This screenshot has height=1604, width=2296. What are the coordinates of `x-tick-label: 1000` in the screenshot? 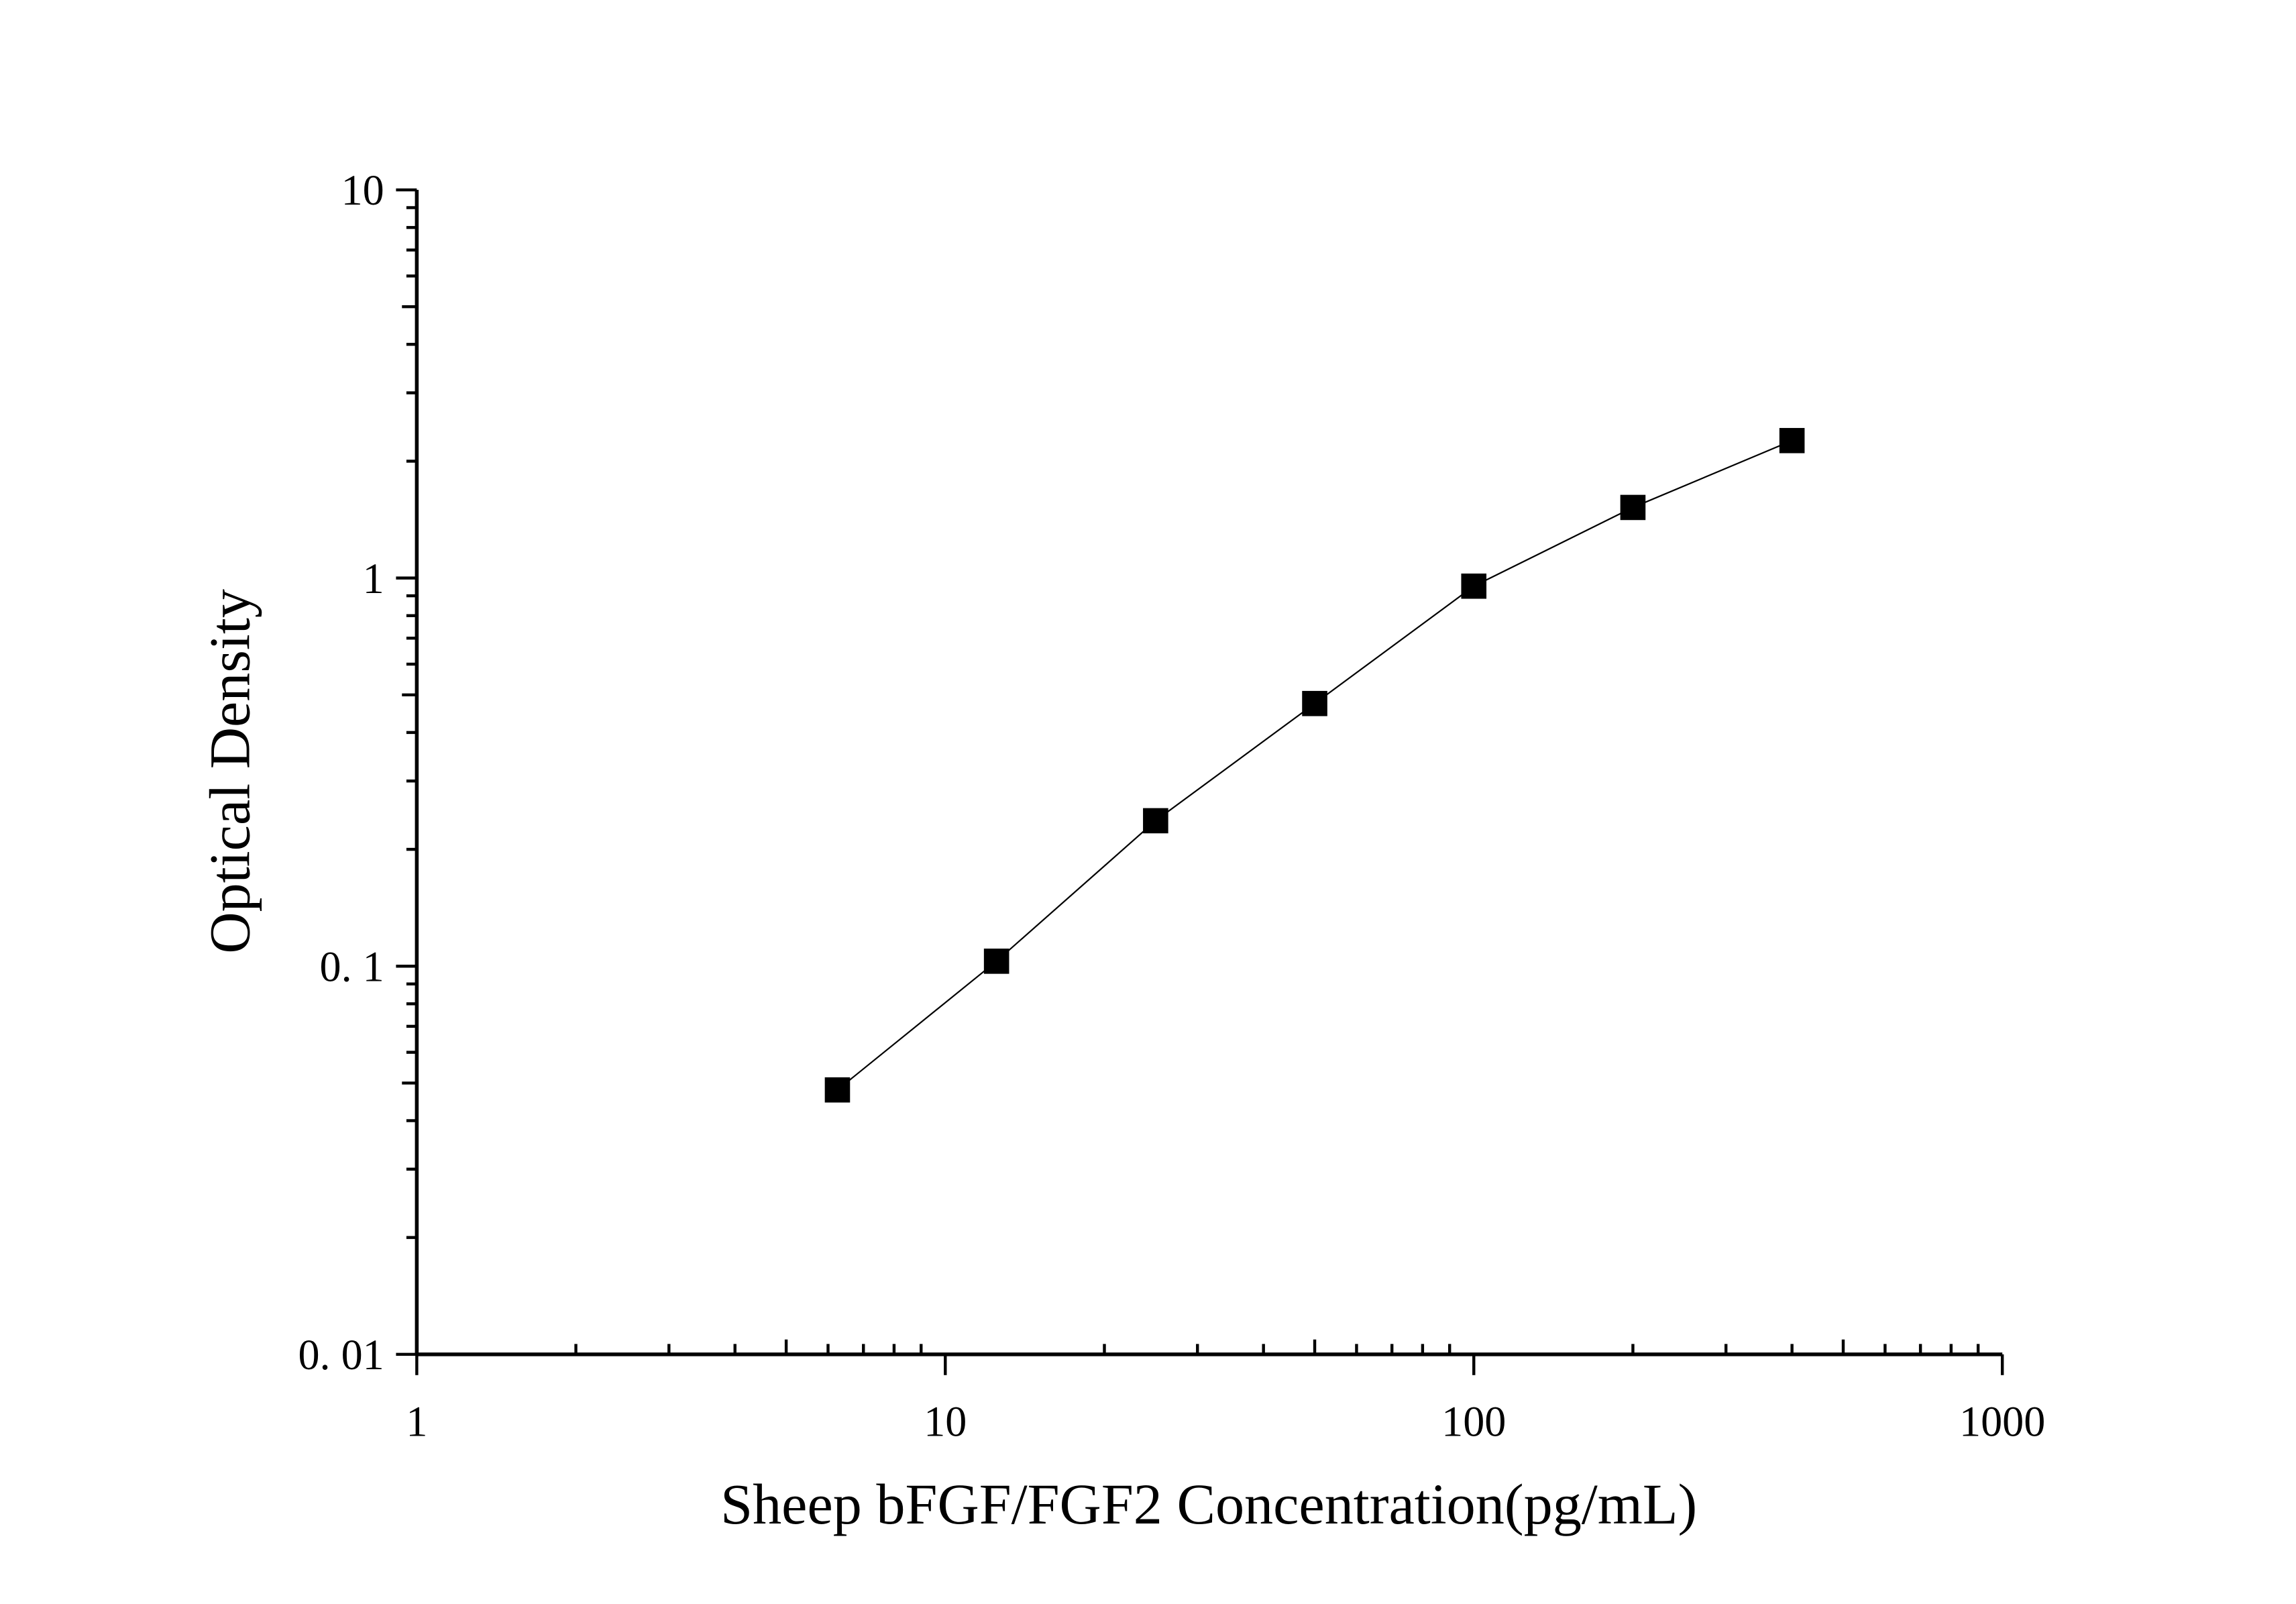 It's located at (2002, 1421).